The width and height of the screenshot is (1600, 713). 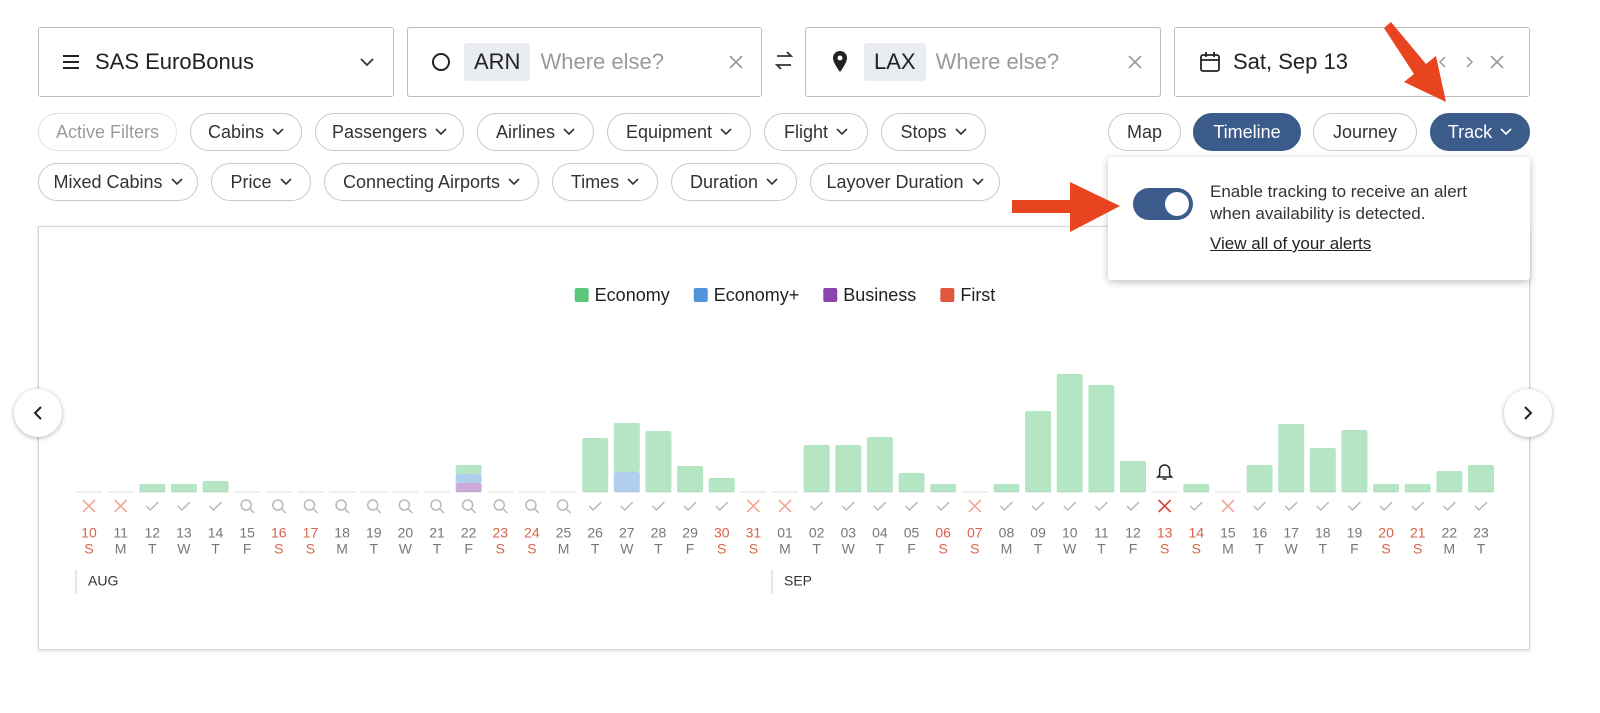 I want to click on destination-input: LAX Where else?, so click(x=983, y=62).